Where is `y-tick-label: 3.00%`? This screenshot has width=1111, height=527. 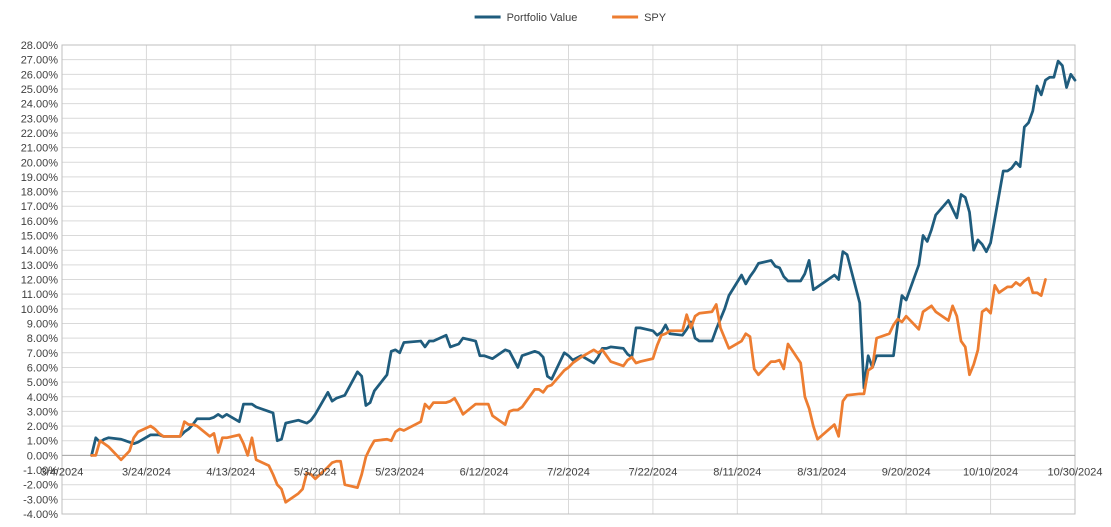 y-tick-label: 3.00% is located at coordinates (42, 412).